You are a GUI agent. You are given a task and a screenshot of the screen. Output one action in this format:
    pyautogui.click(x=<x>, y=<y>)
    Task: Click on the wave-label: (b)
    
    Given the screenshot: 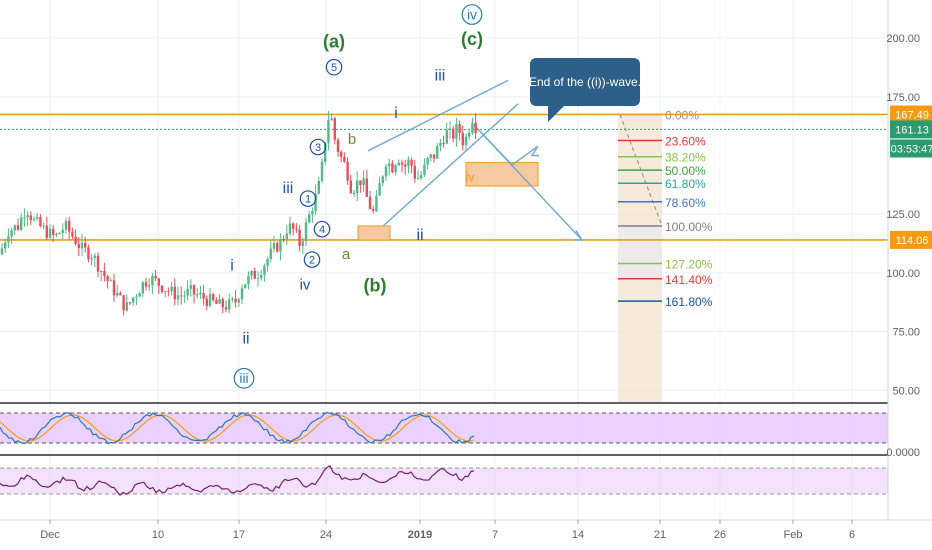 What is the action you would take?
    pyautogui.click(x=375, y=286)
    